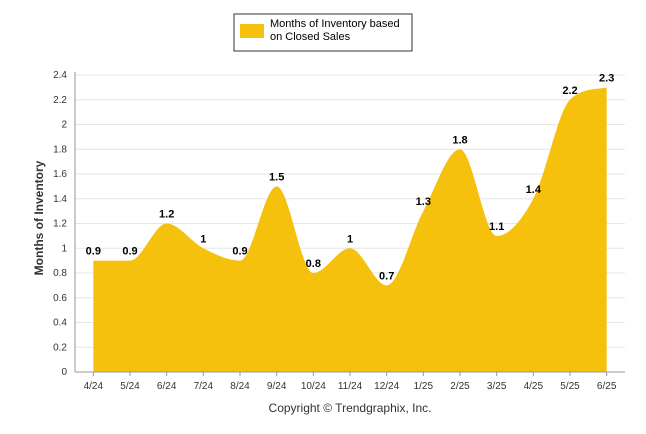 The image size is (646, 434). Describe the element at coordinates (130, 386) in the screenshot. I see `x-tick-label: 5/24` at that location.